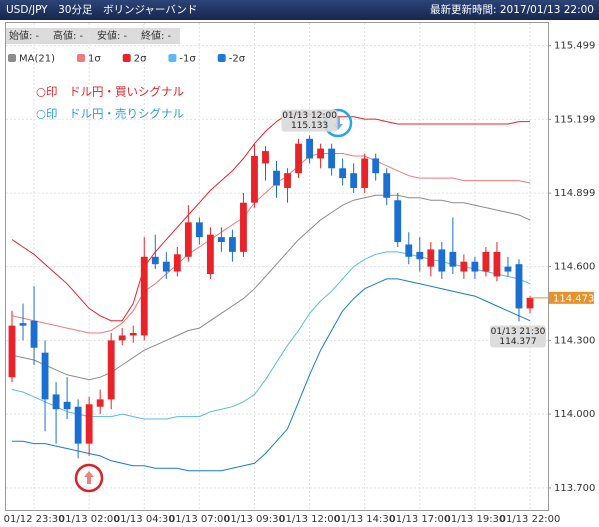  Describe the element at coordinates (187, 59) in the screenshot. I see `legend-label: -1σ` at that location.